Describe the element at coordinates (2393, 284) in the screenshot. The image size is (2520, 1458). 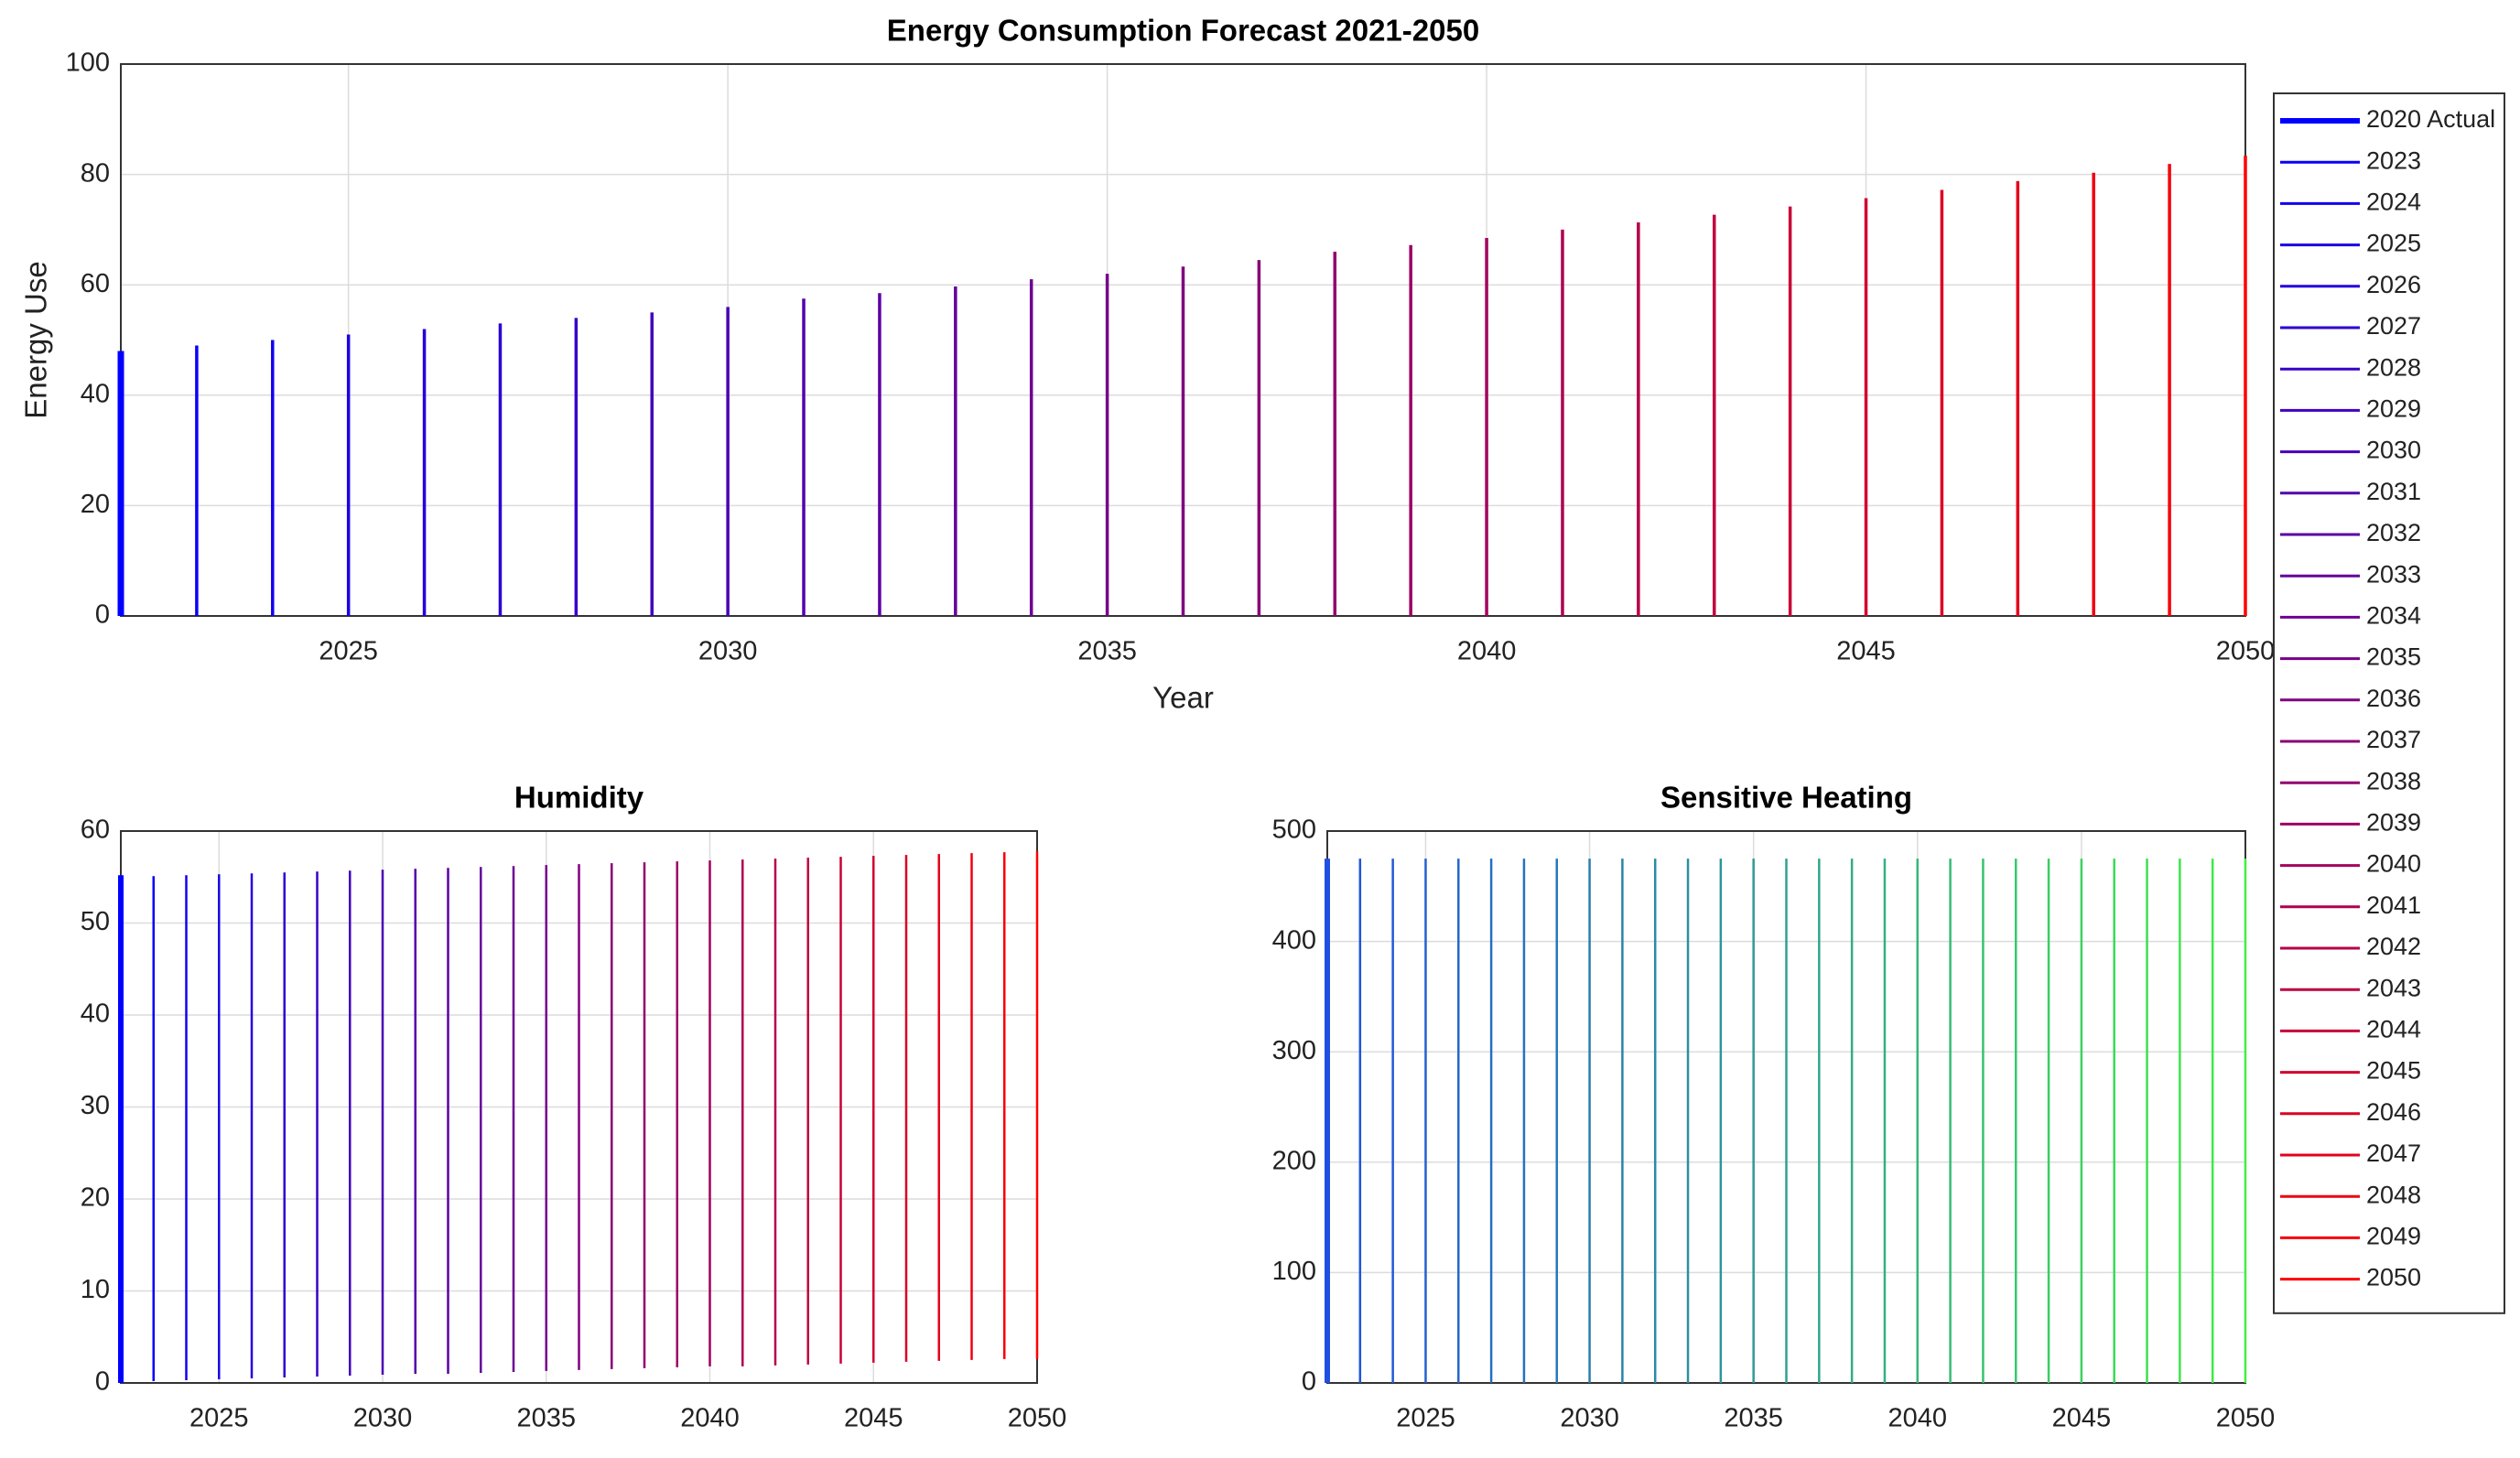
I see `legend-label: 2026` at that location.